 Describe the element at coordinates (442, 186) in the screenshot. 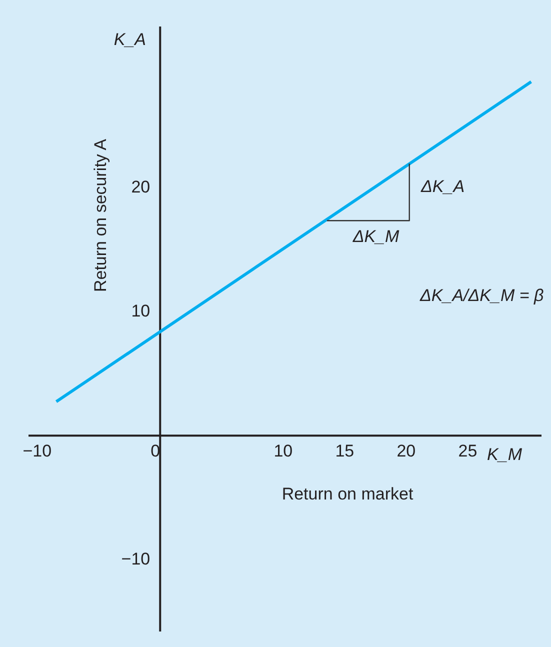

I see `annotation: ΔK_A` at that location.